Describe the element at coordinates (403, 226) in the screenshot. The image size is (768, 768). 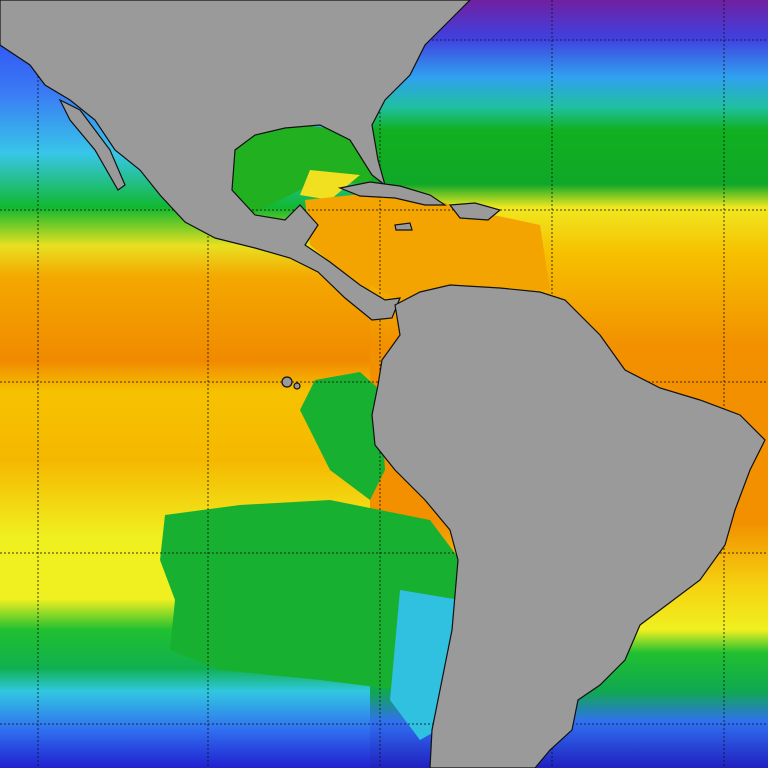
I see `jamaica` at that location.